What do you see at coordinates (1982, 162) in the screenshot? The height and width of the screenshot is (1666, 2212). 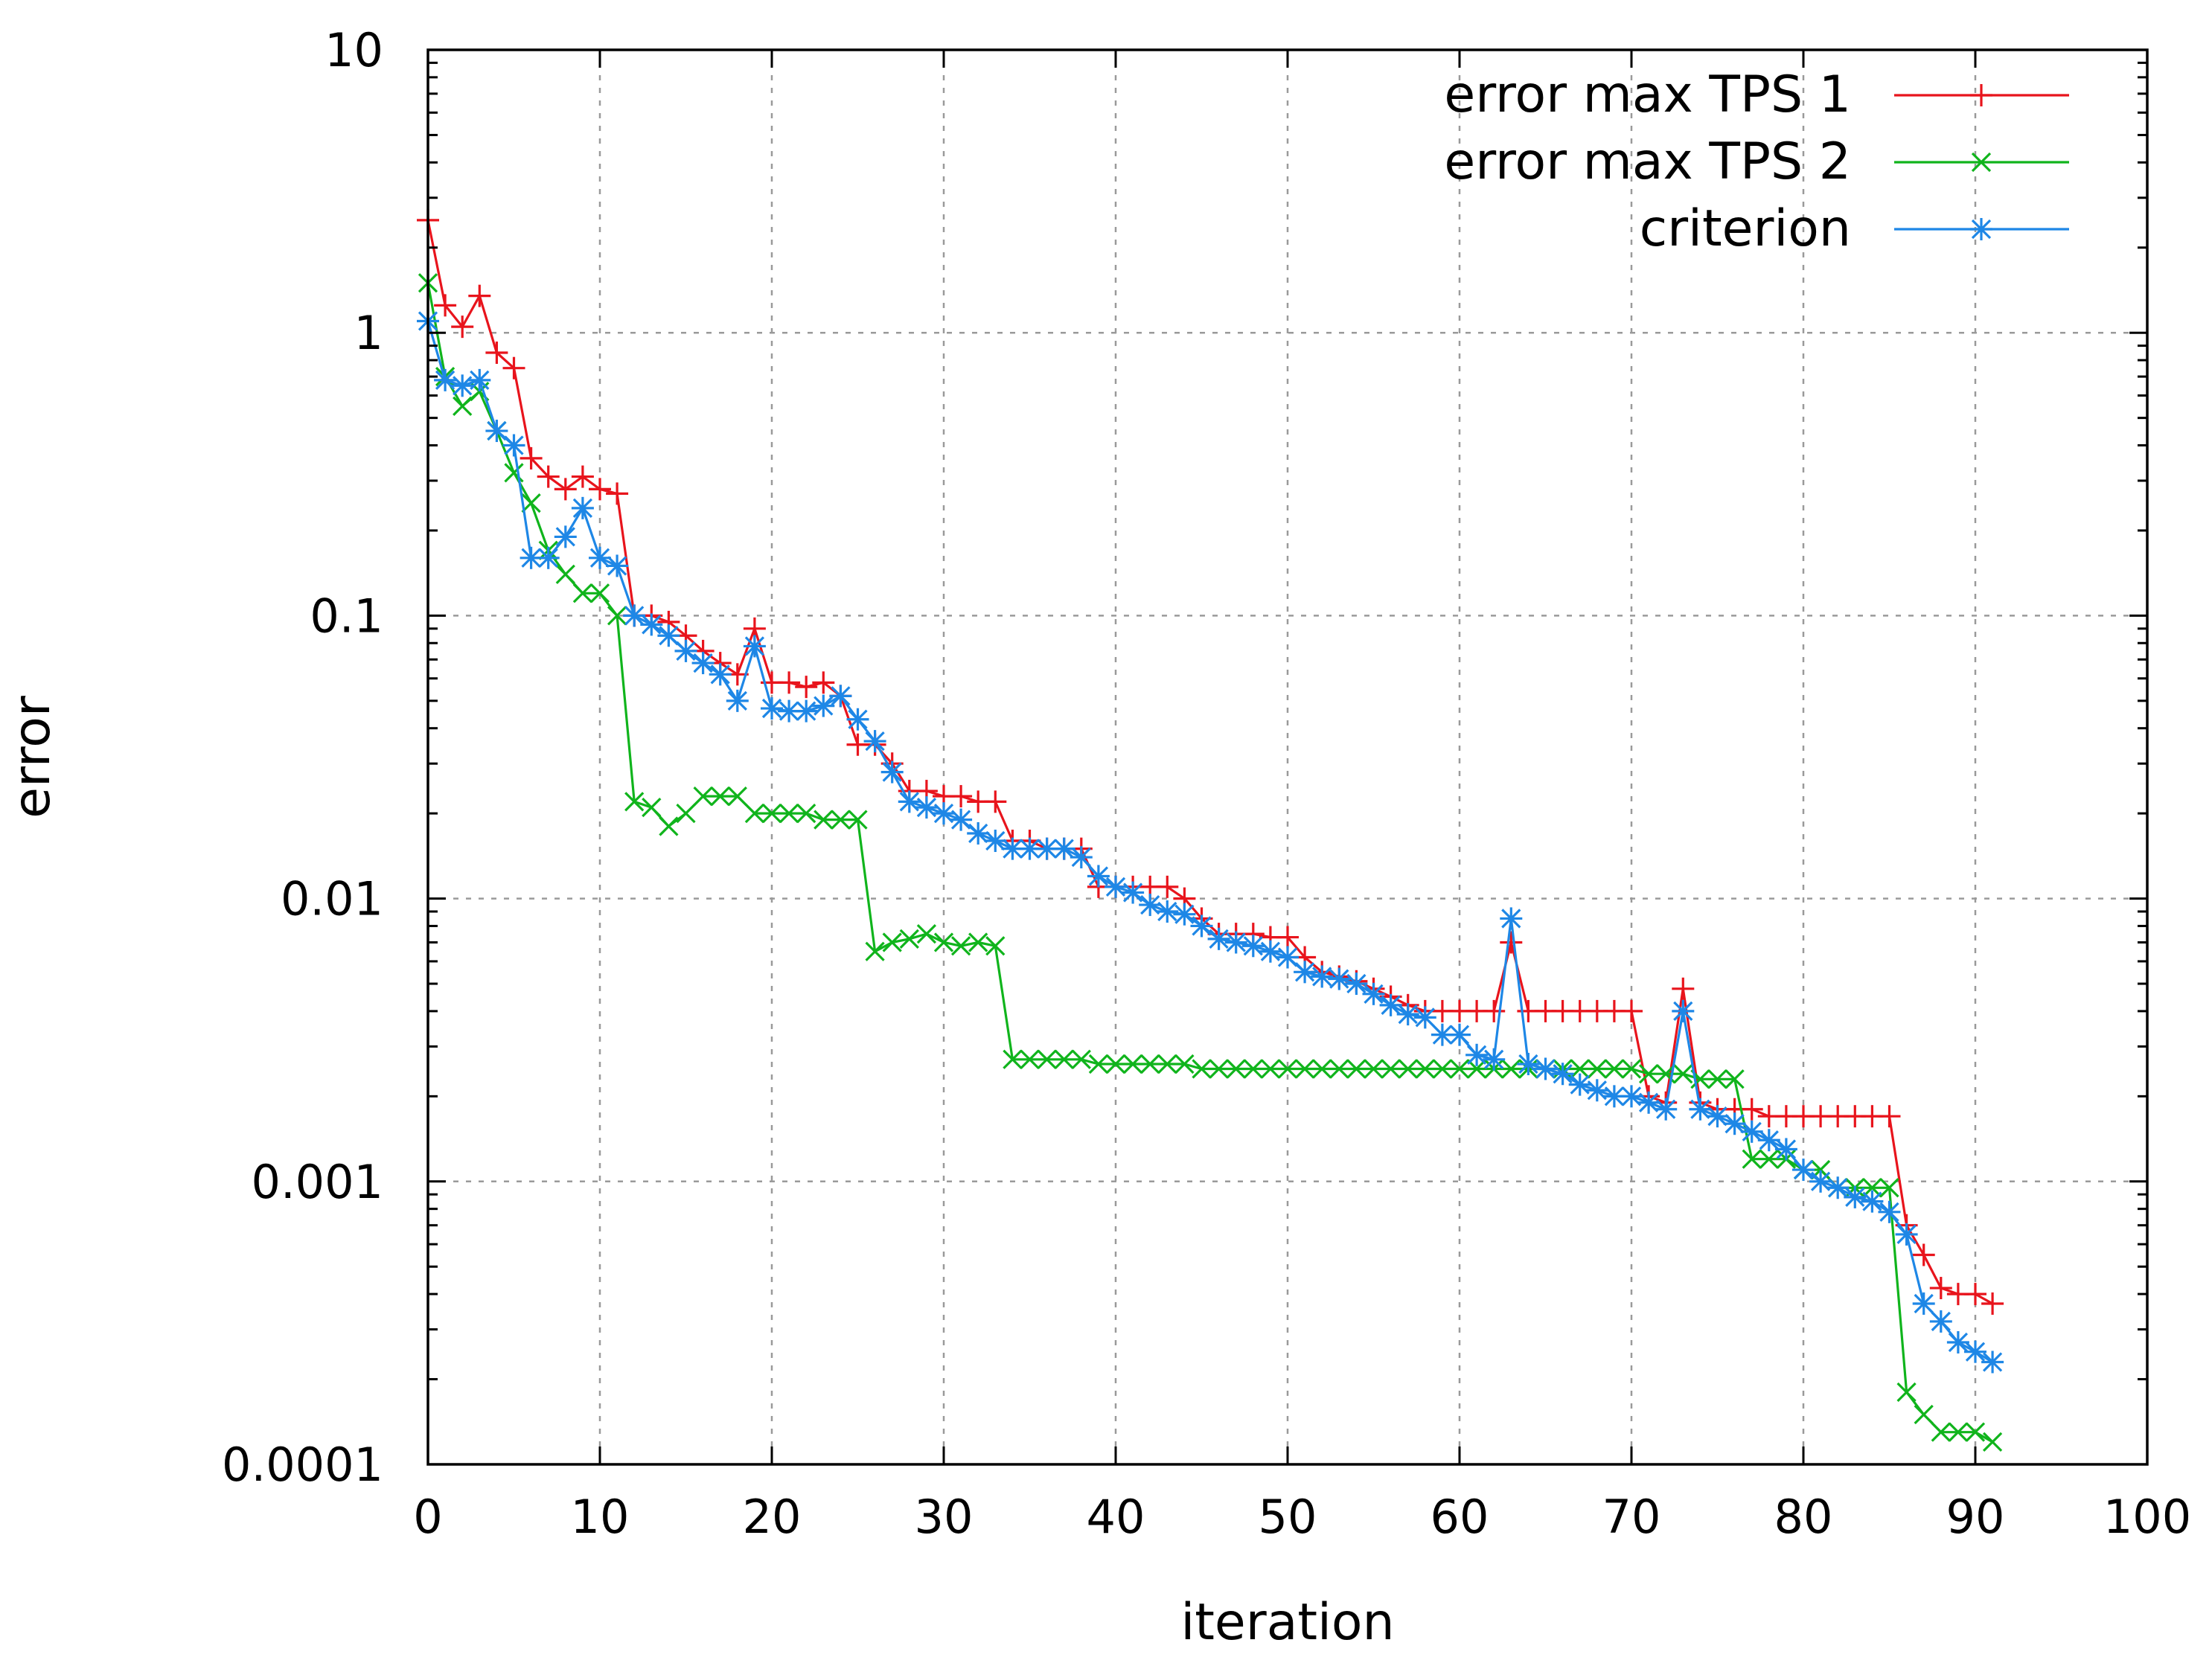 I see `legend-marker` at bounding box center [1982, 162].